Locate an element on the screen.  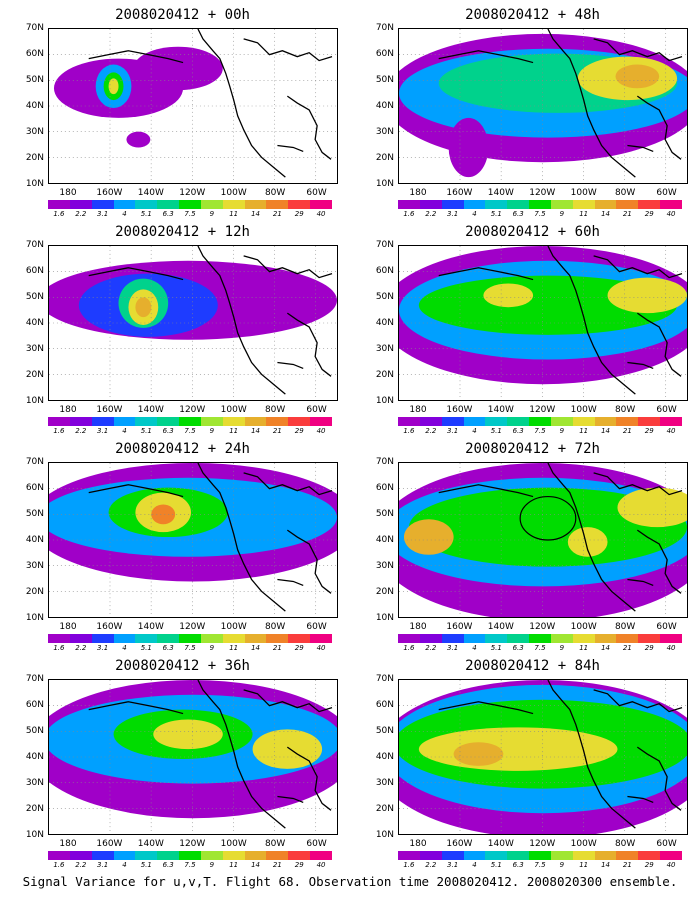
panel-title: 2008020412 + 60h is located at coordinates (532, 232).